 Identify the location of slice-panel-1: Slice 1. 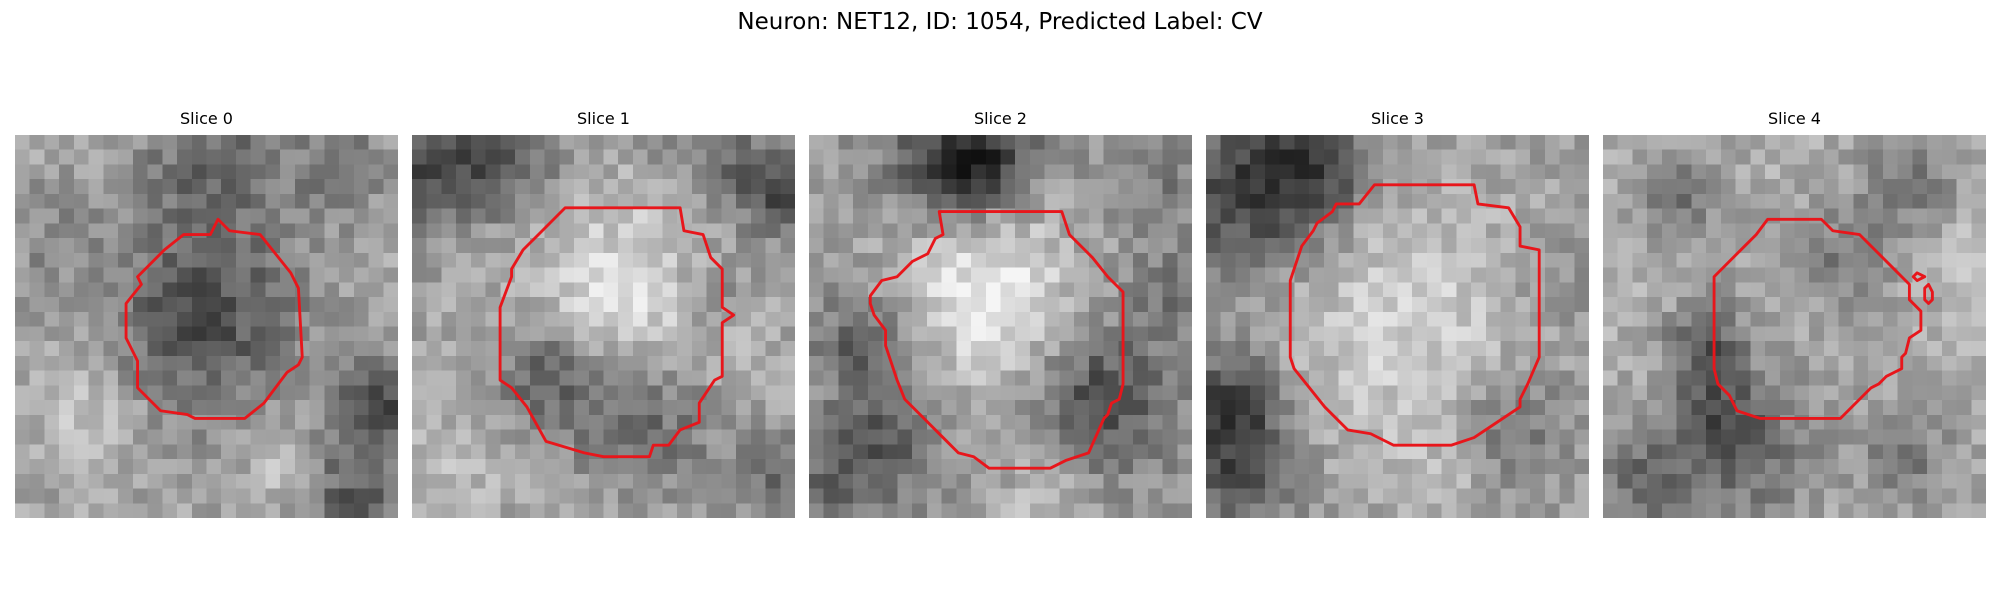
(603, 313).